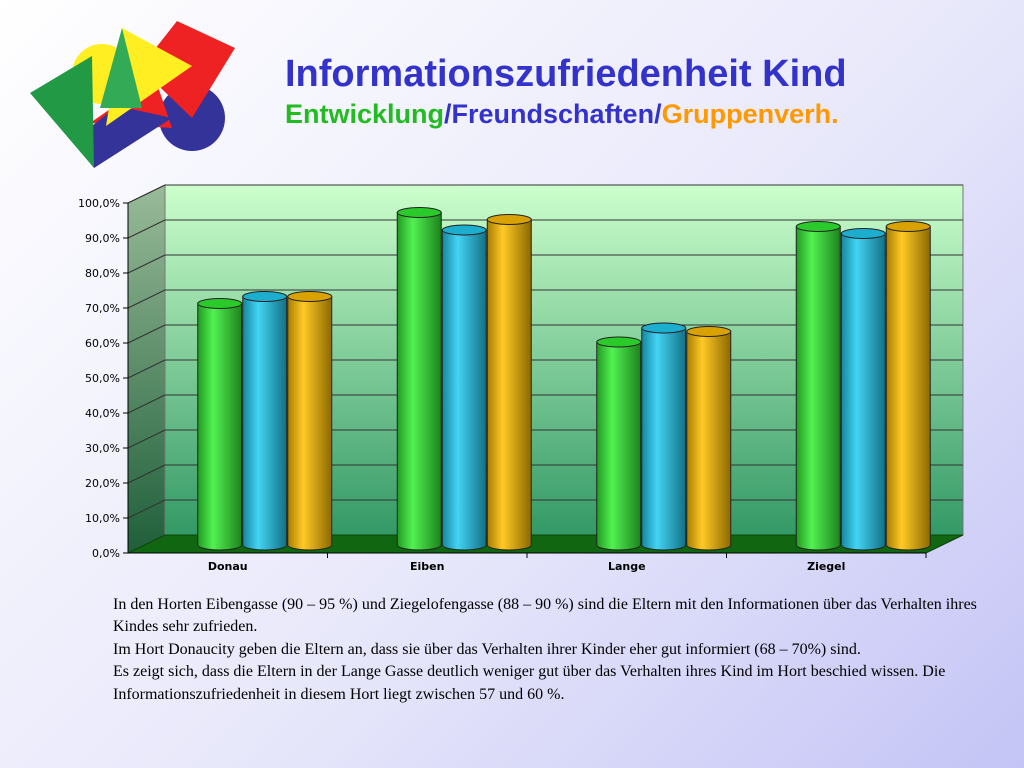  I want to click on y-tick-label: 80,0%, so click(102, 273).